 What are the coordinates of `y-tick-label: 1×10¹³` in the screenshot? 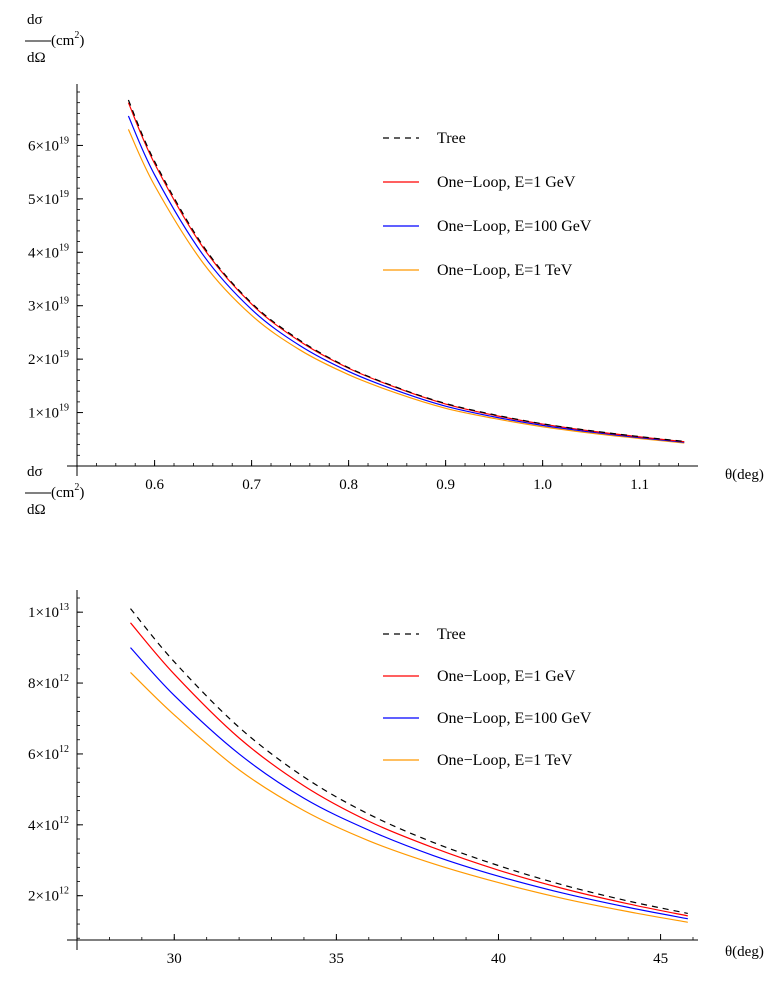 It's located at (48, 611).